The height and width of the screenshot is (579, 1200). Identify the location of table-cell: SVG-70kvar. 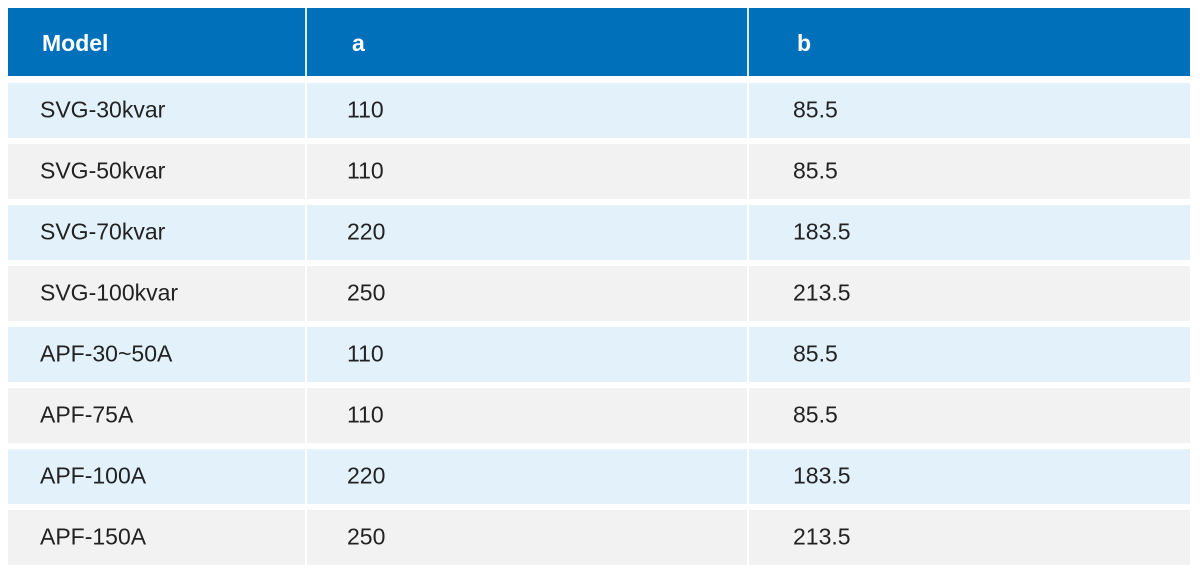
(103, 232).